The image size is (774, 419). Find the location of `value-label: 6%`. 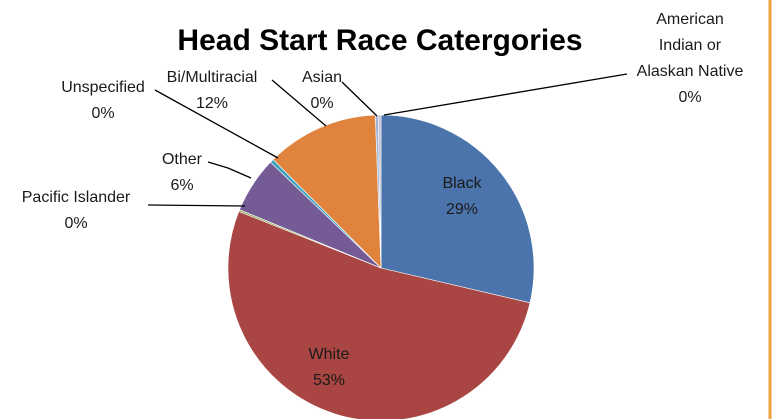

value-label: 6% is located at coordinates (181, 185).